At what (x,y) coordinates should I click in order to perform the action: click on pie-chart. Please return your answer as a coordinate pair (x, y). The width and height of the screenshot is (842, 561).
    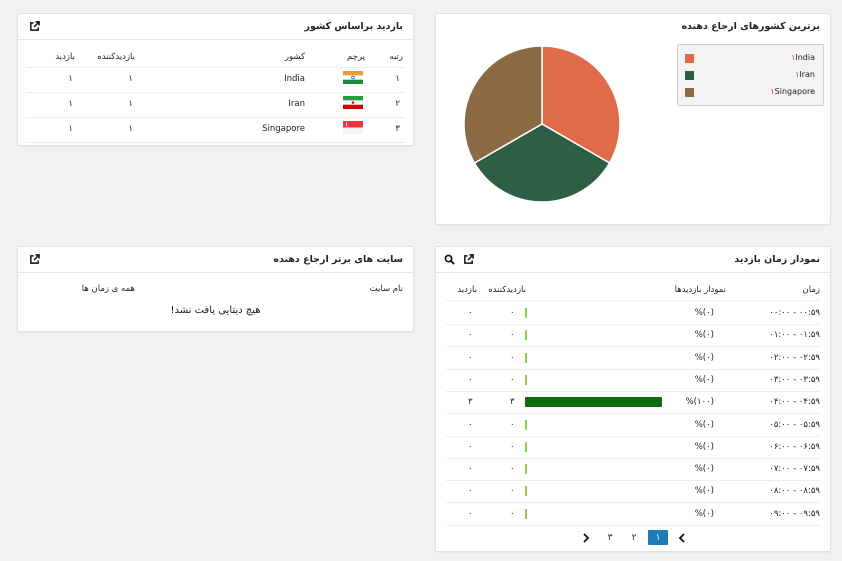
    Looking at the image, I should click on (542, 124).